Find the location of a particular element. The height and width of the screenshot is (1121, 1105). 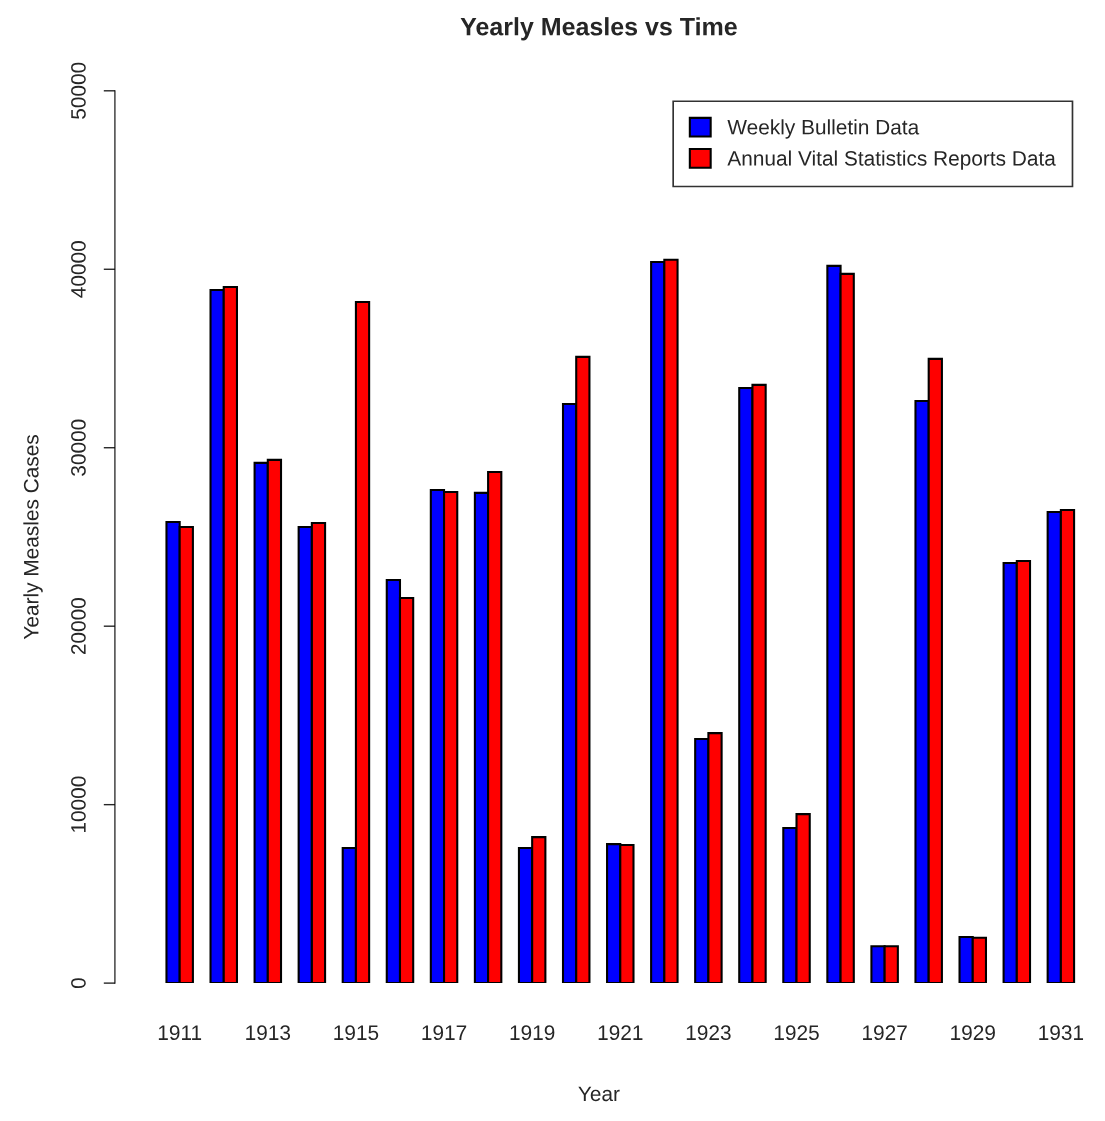

x-tick-label: 1927 is located at coordinates (885, 1033).